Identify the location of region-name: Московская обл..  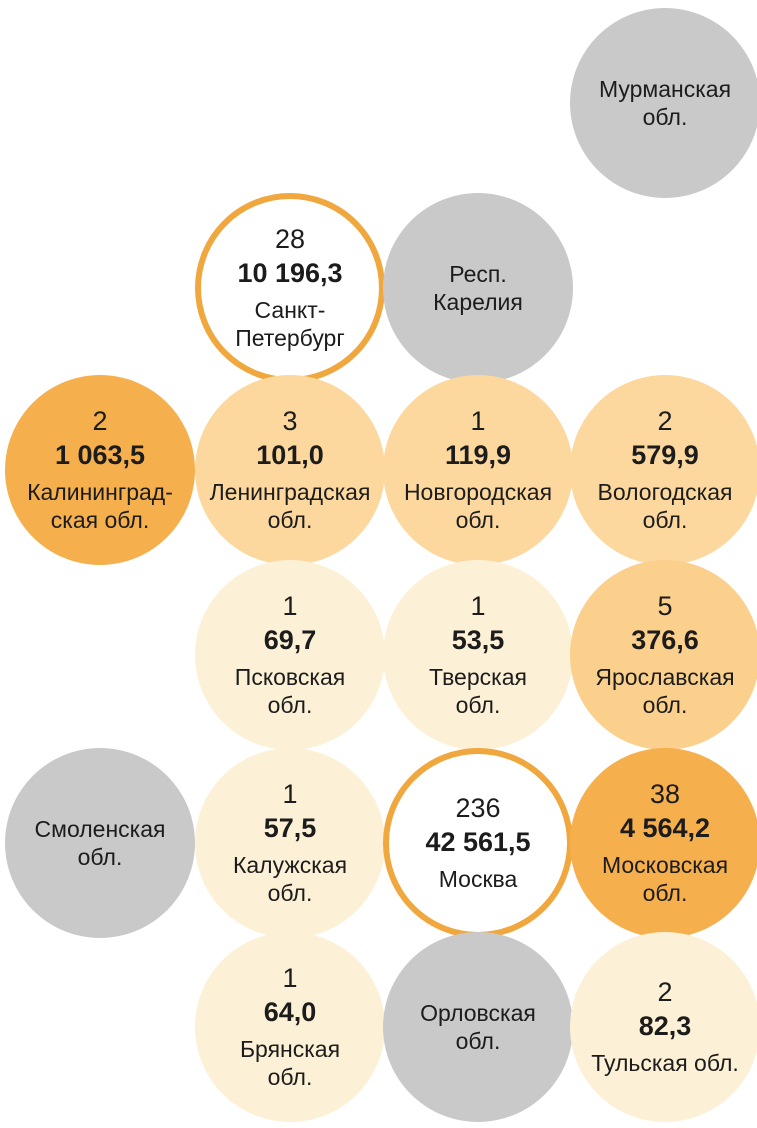
(665, 879).